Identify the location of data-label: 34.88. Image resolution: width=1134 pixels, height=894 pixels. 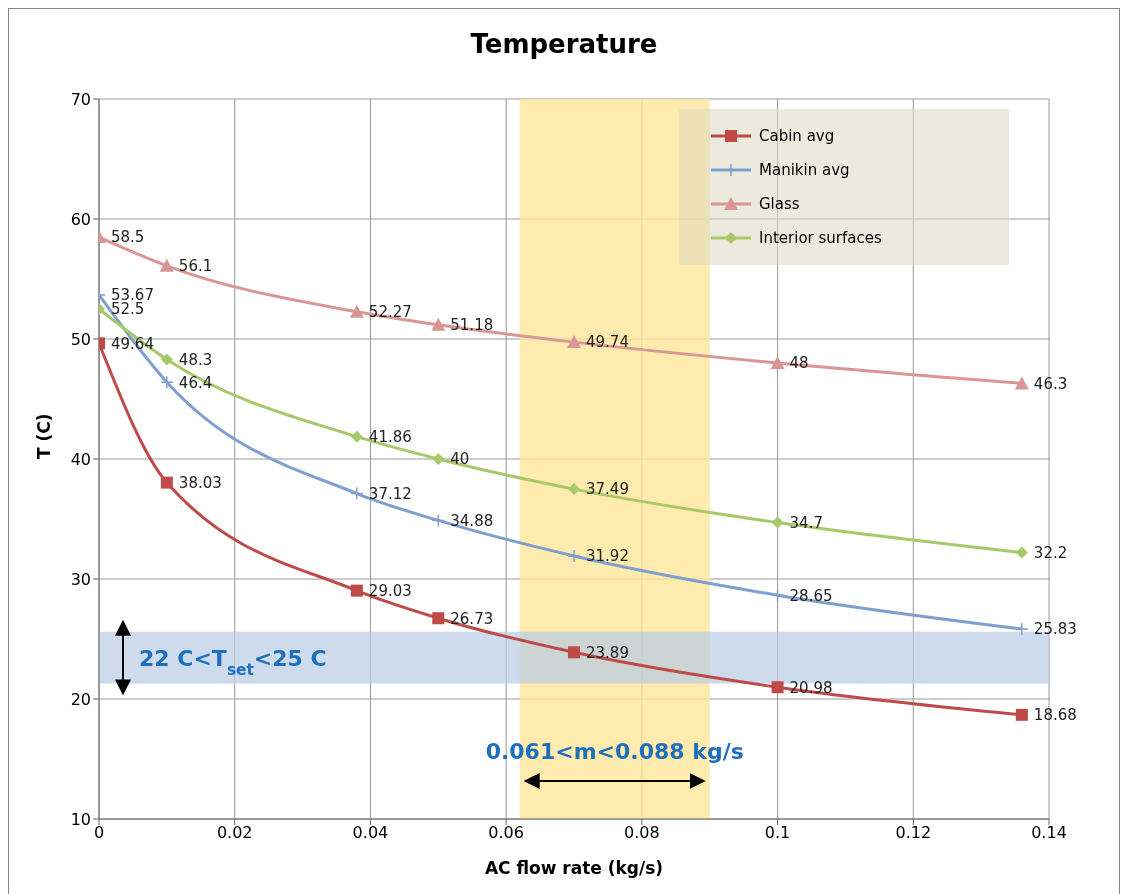
(472, 520).